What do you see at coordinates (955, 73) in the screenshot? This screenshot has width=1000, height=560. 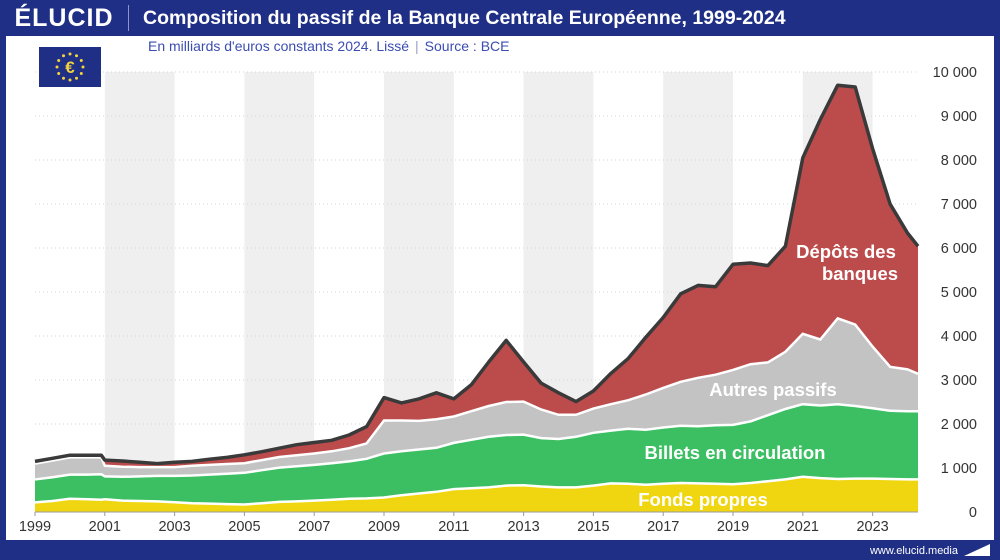 I see `y-tick-label: 10 000` at bounding box center [955, 73].